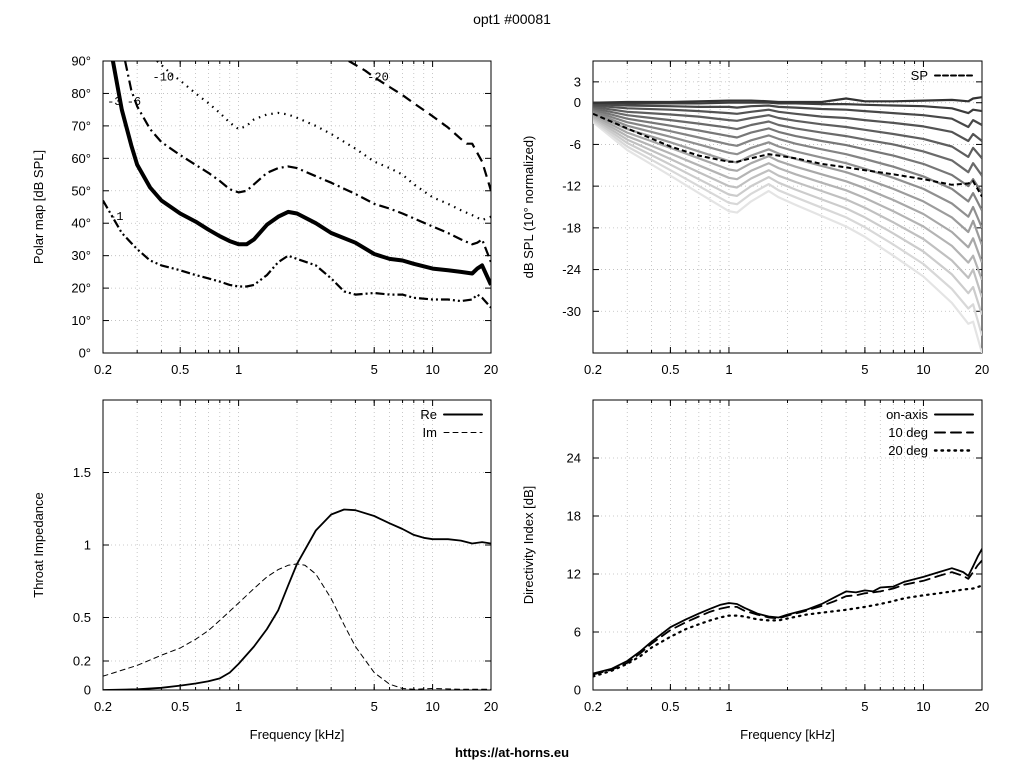 This screenshot has height=768, width=1024. I want to click on y-tick-label: -18, so click(571, 227).